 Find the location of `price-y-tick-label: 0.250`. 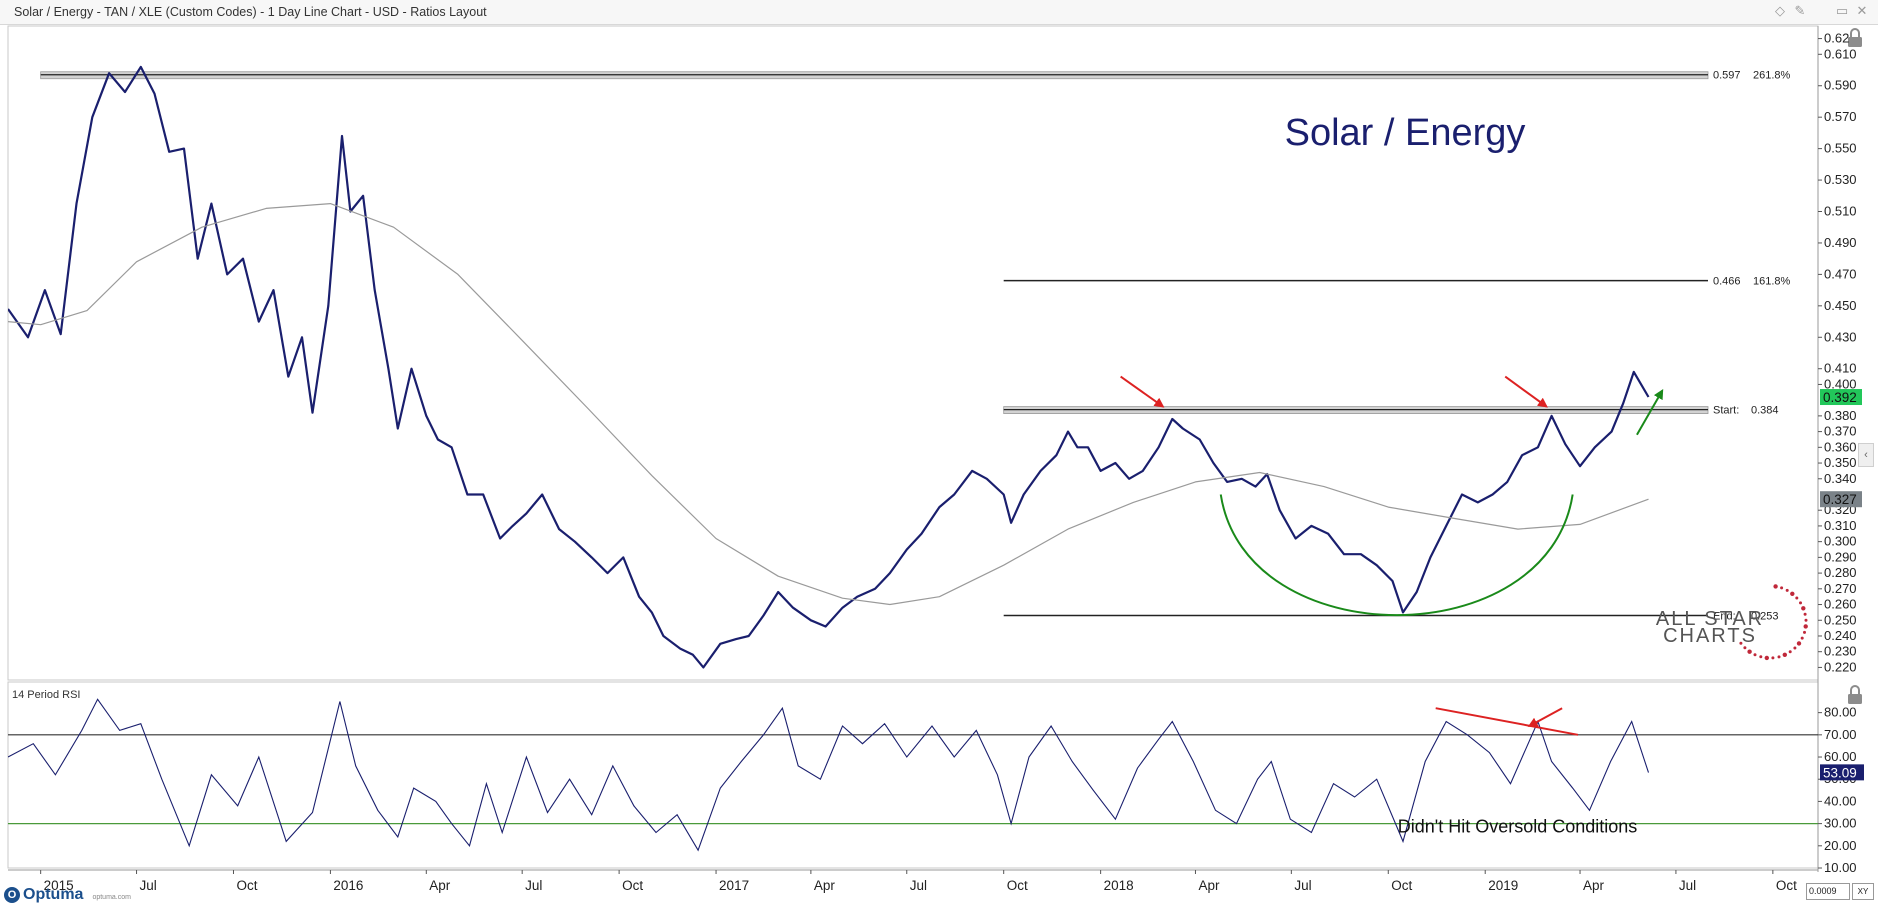

price-y-tick-label: 0.250 is located at coordinates (1840, 619).